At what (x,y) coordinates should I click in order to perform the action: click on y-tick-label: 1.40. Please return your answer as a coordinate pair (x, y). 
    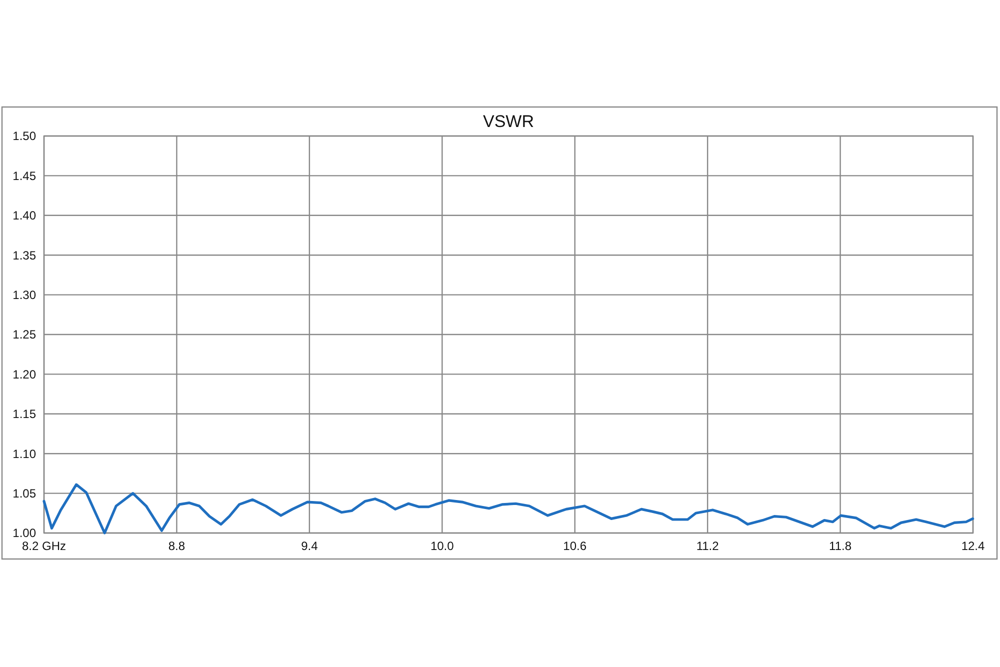
    Looking at the image, I should click on (24, 215).